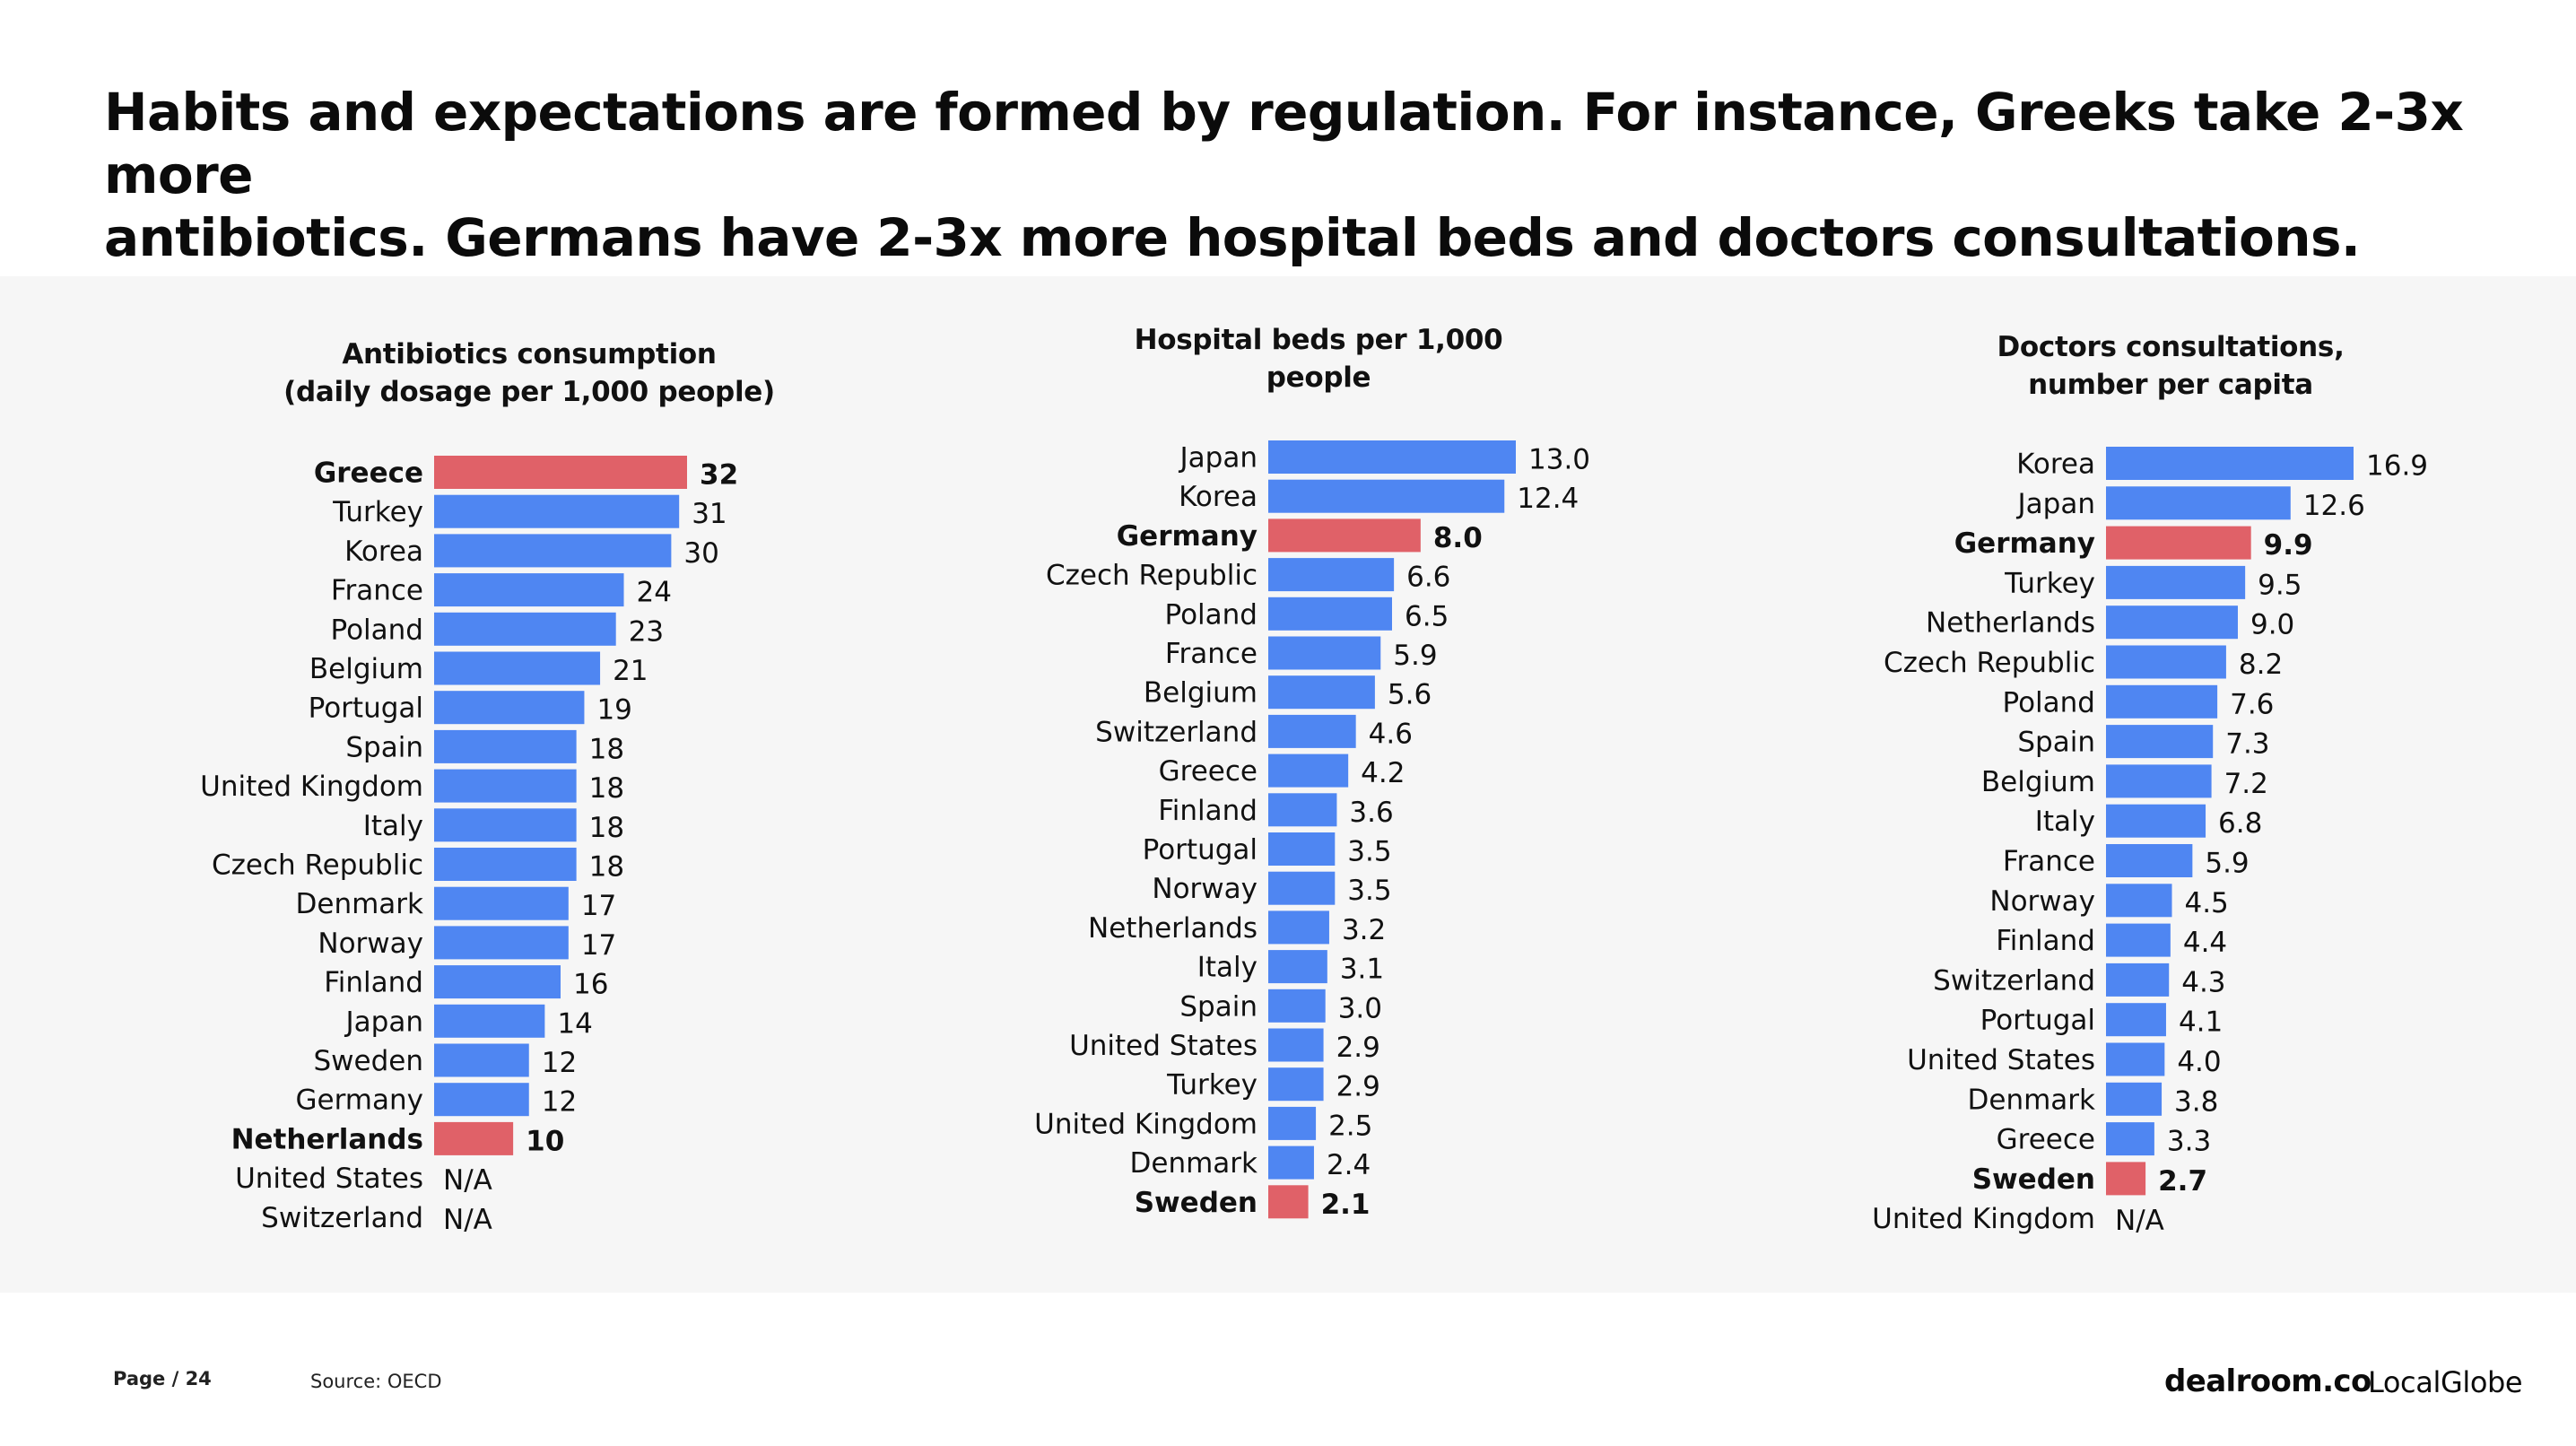 This screenshot has width=2576, height=1446. Describe the element at coordinates (1427, 616) in the screenshot. I see `value-label: 6.5` at that location.